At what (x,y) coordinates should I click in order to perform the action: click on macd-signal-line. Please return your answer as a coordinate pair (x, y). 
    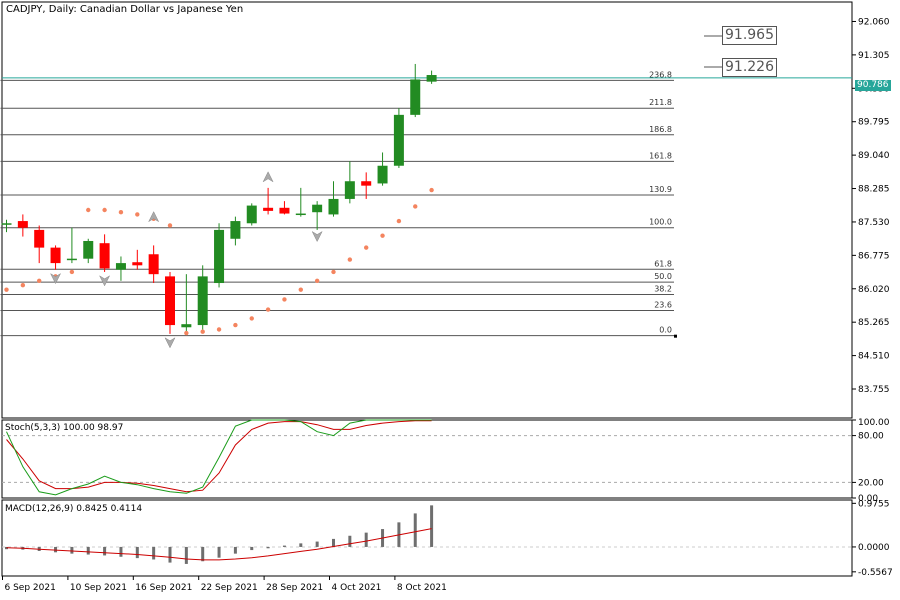
    Looking at the image, I should click on (219, 544).